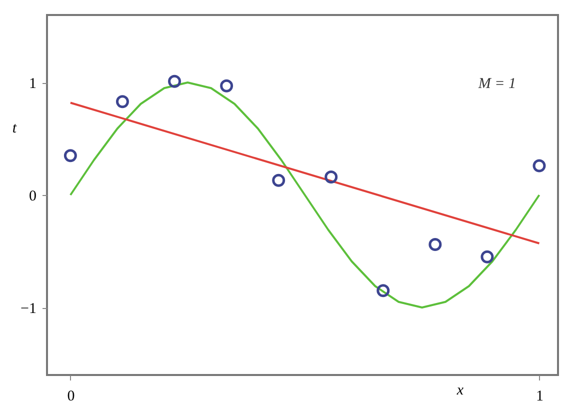  Describe the element at coordinates (32, 196) in the screenshot. I see `y-tick-label: 0` at that location.